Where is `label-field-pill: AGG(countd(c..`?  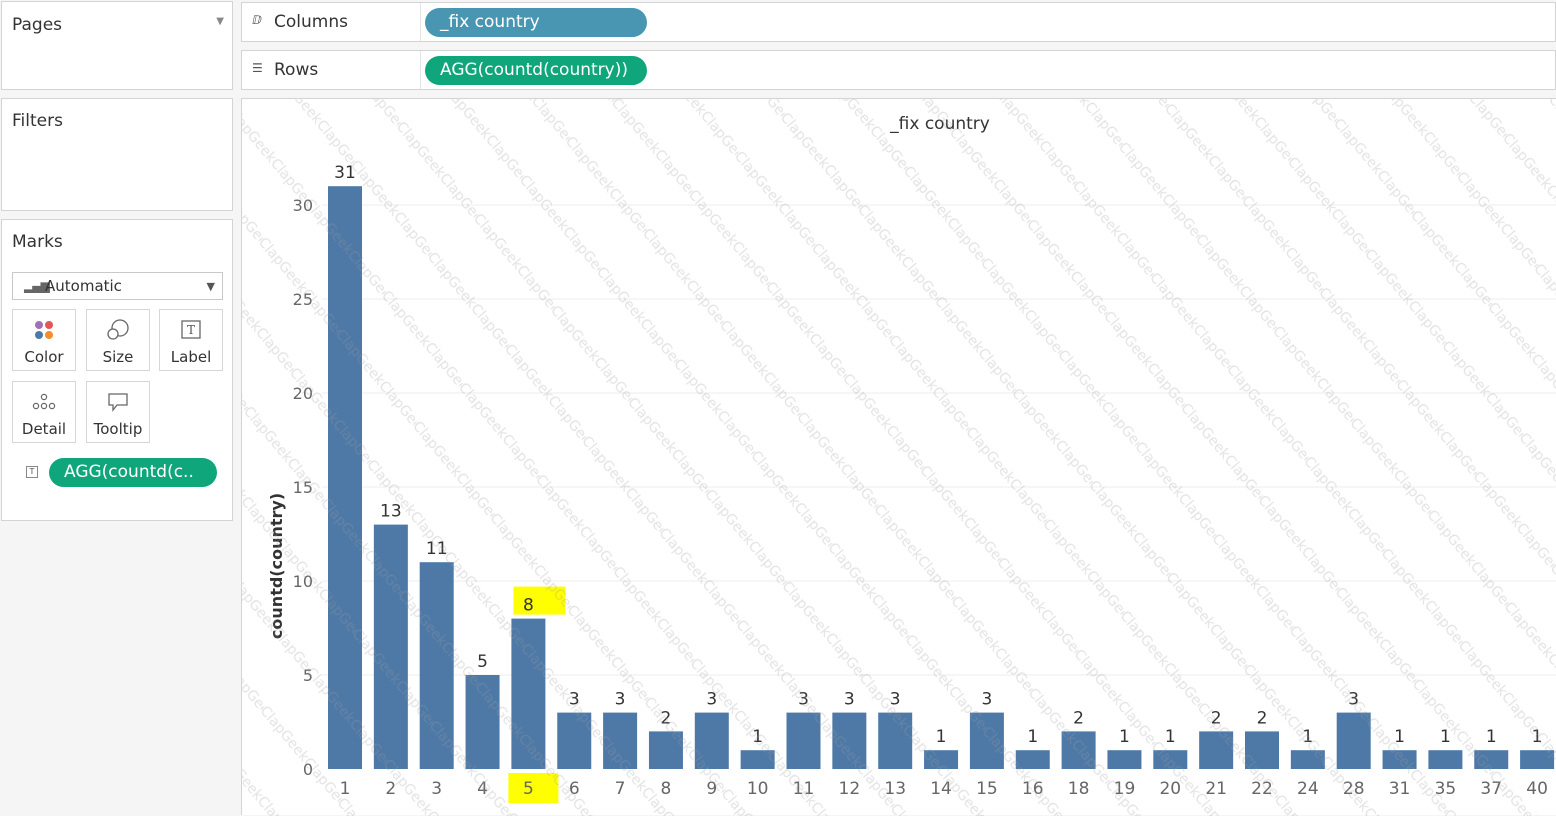
label-field-pill: AGG(countd(c.. is located at coordinates (133, 472).